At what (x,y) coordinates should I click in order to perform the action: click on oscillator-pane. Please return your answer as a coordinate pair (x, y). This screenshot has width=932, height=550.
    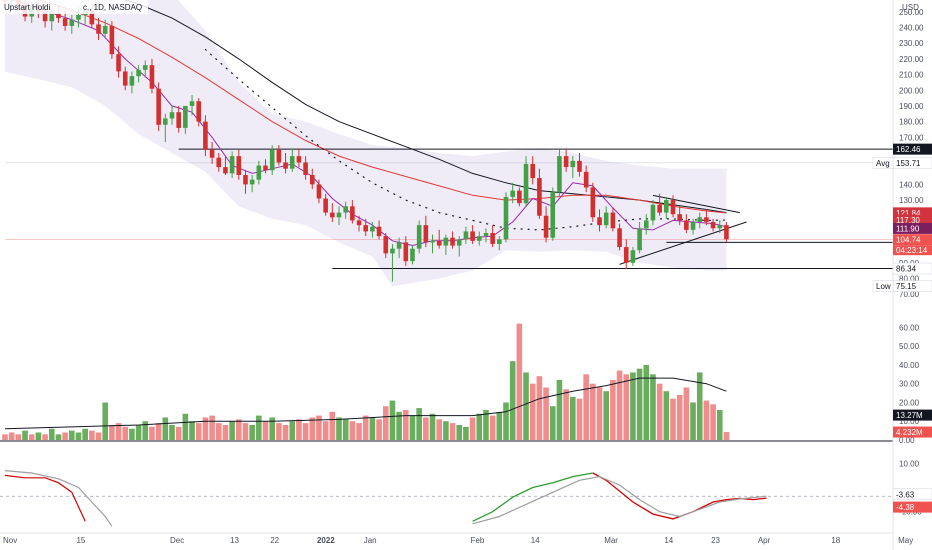
    Looking at the image, I should click on (446, 498).